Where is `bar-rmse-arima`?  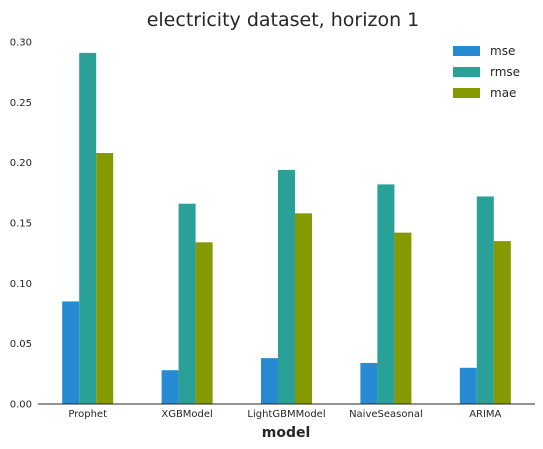 bar-rmse-arima is located at coordinates (485, 300).